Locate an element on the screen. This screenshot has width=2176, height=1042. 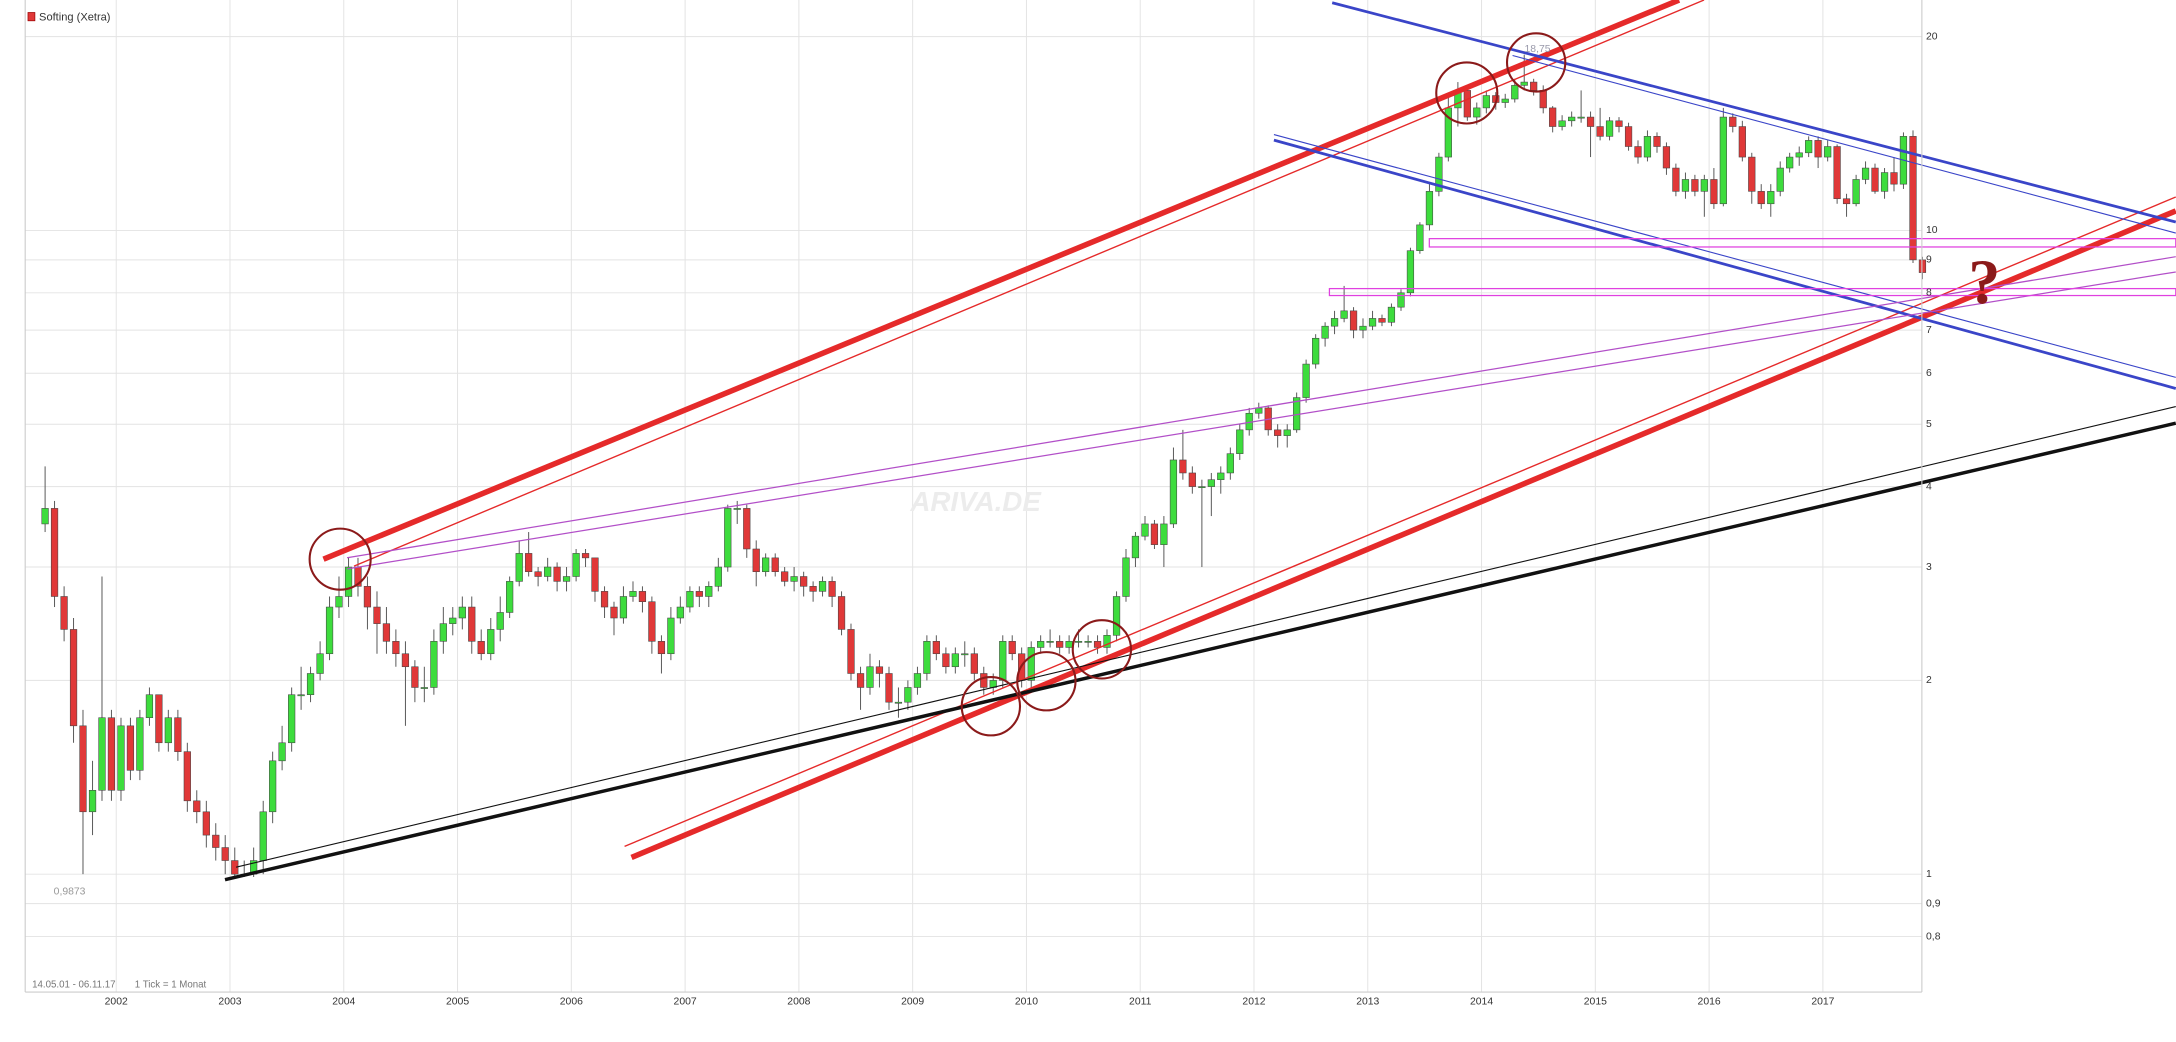
x-tick-label: 2004 is located at coordinates (343, 1002).